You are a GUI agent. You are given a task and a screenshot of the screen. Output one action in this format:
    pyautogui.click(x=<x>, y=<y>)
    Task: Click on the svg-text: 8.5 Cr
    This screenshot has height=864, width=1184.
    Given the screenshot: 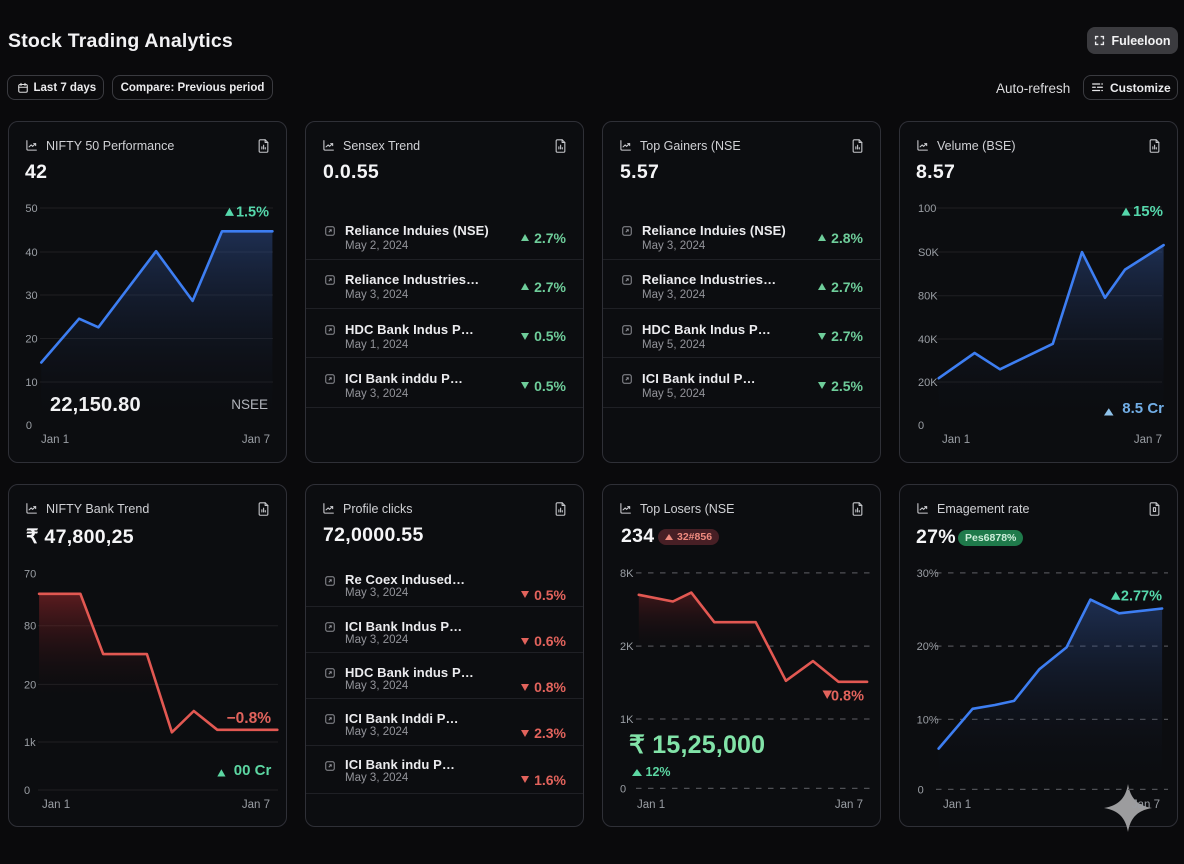 What is the action you would take?
    pyautogui.click(x=1143, y=408)
    